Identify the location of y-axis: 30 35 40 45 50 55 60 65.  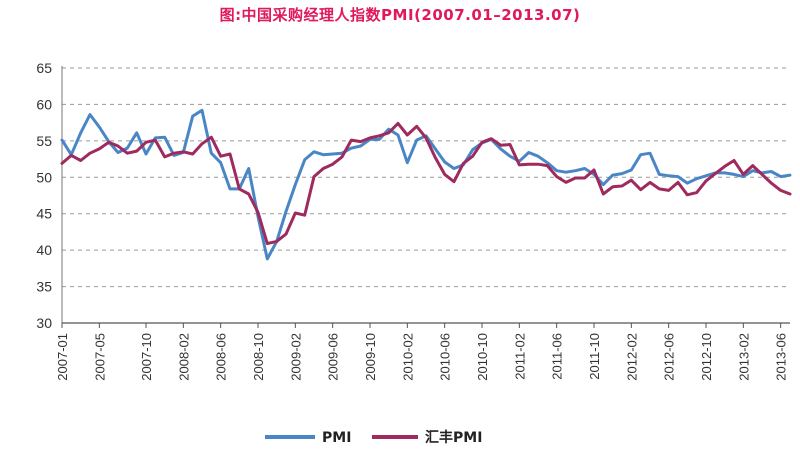
(49, 195).